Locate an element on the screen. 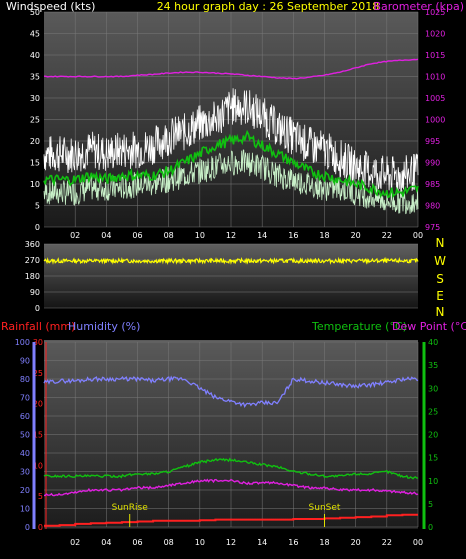  dewpoint-line is located at coordinates (231, 487).